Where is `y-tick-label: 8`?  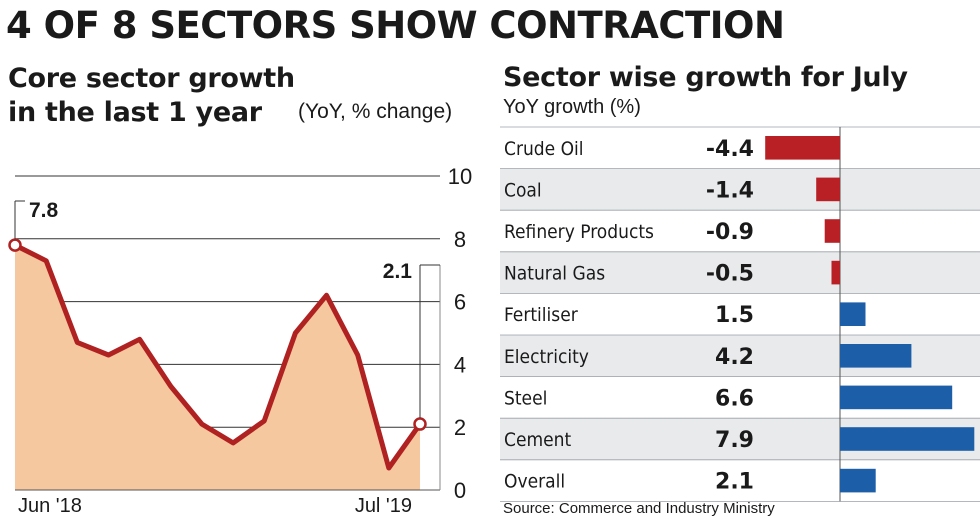
y-tick-label: 8 is located at coordinates (460, 239).